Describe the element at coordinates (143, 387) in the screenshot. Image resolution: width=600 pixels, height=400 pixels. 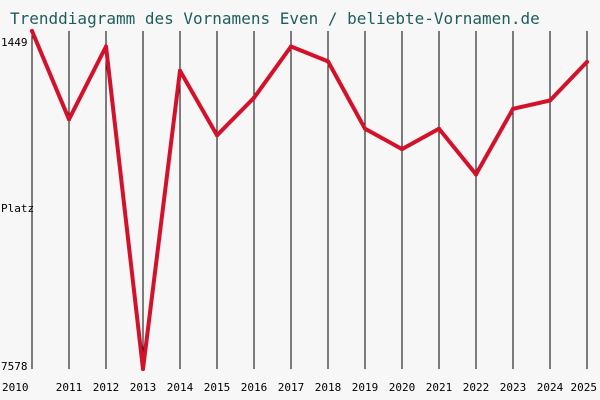
I see `x-tick-label-2013: 2013` at that location.